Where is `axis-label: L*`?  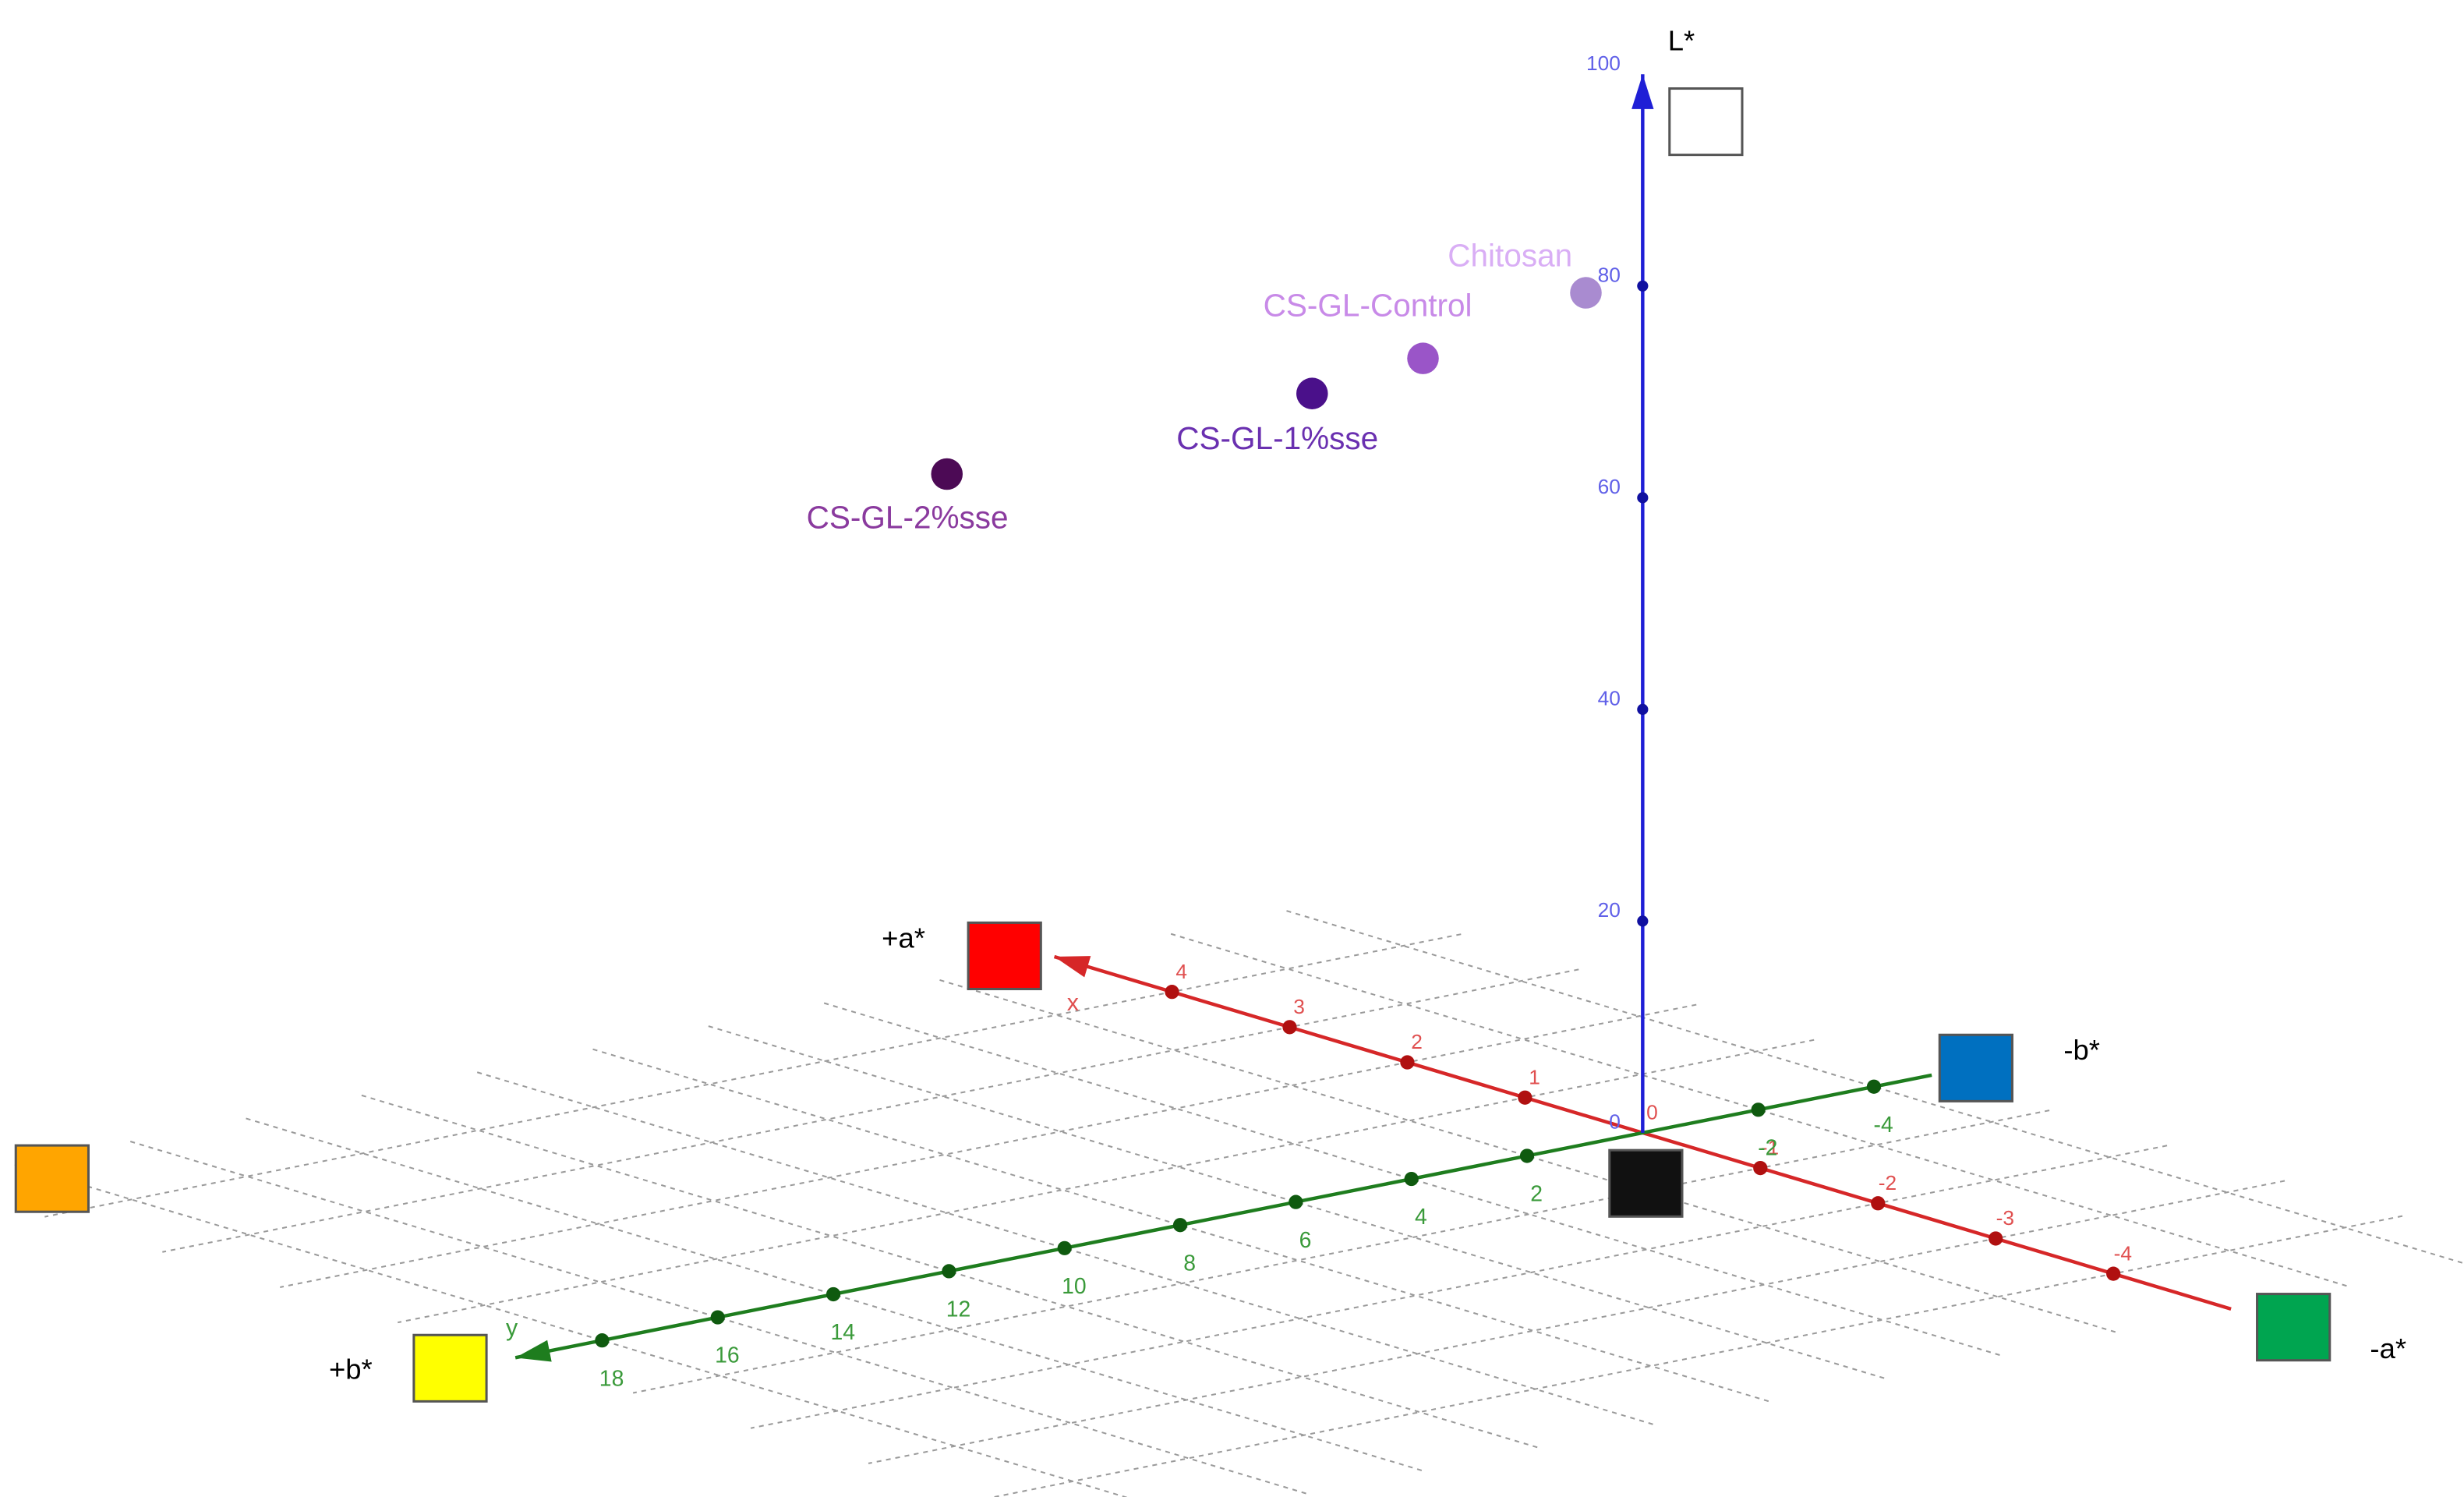
axis-label: L* is located at coordinates (1681, 40).